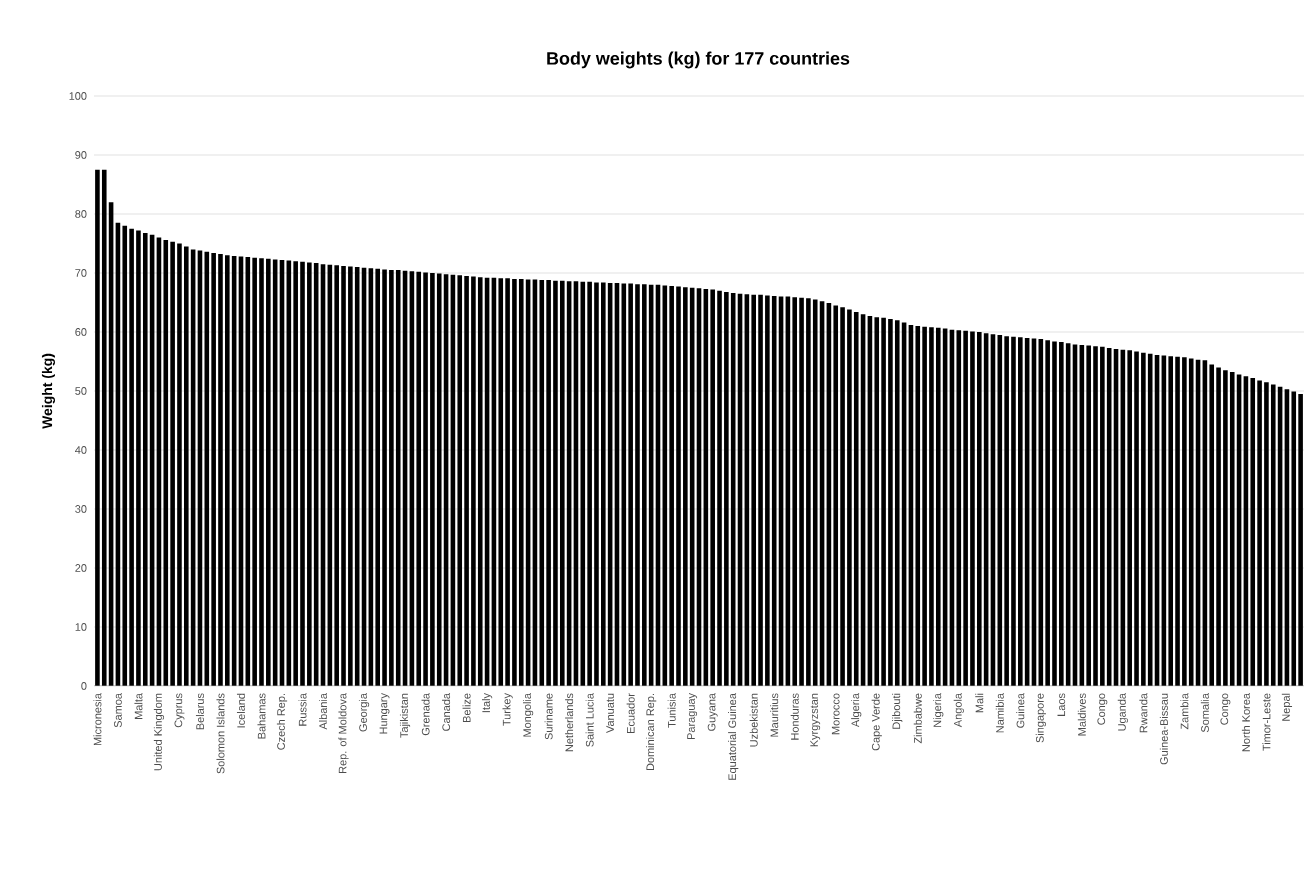  Describe the element at coordinates (698, 60) in the screenshot. I see `chart-title: Body weights (kg) for 177 countries` at that location.